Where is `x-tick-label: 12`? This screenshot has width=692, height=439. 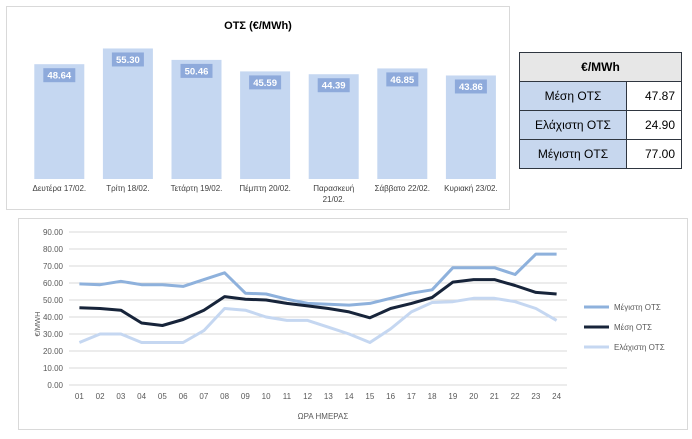
x-tick-label: 12 is located at coordinates (307, 396).